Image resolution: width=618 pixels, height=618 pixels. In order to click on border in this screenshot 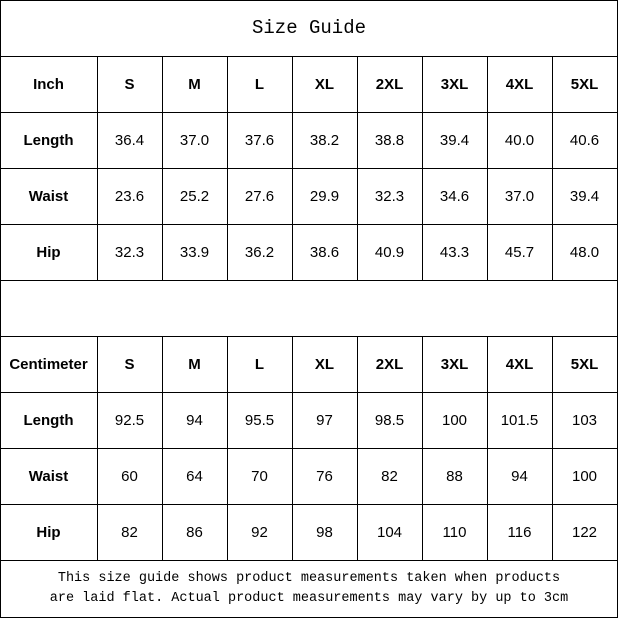, I will do `click(0, 309)`.